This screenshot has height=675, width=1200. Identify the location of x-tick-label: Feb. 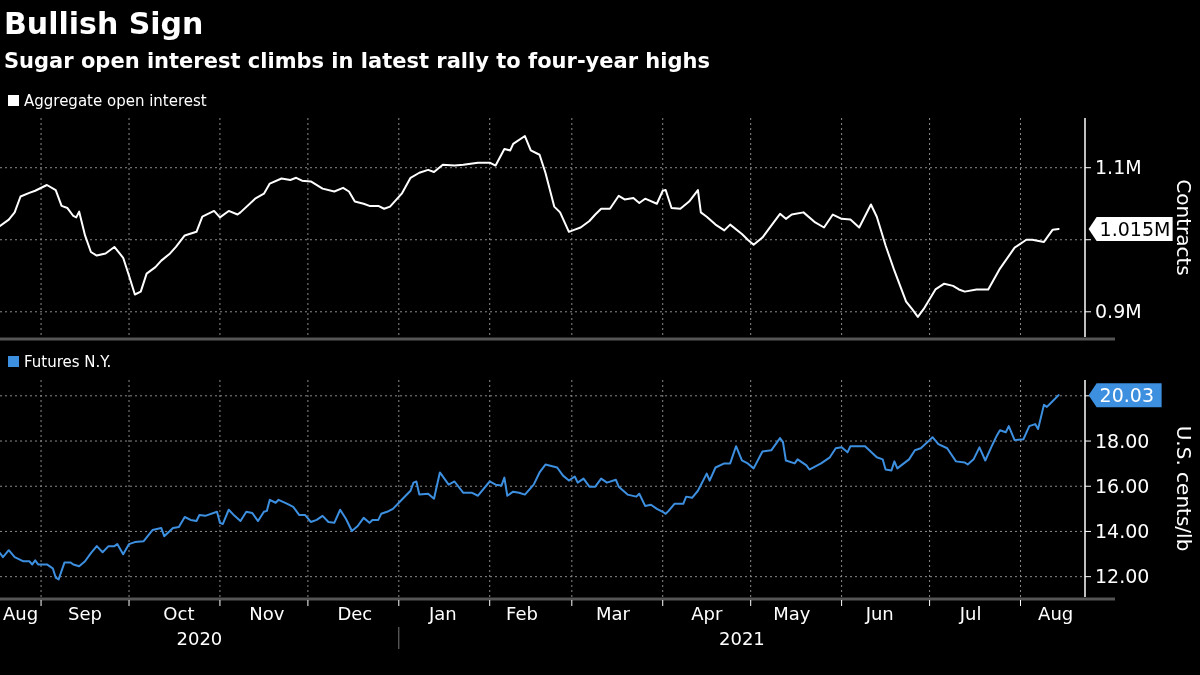
(522, 613).